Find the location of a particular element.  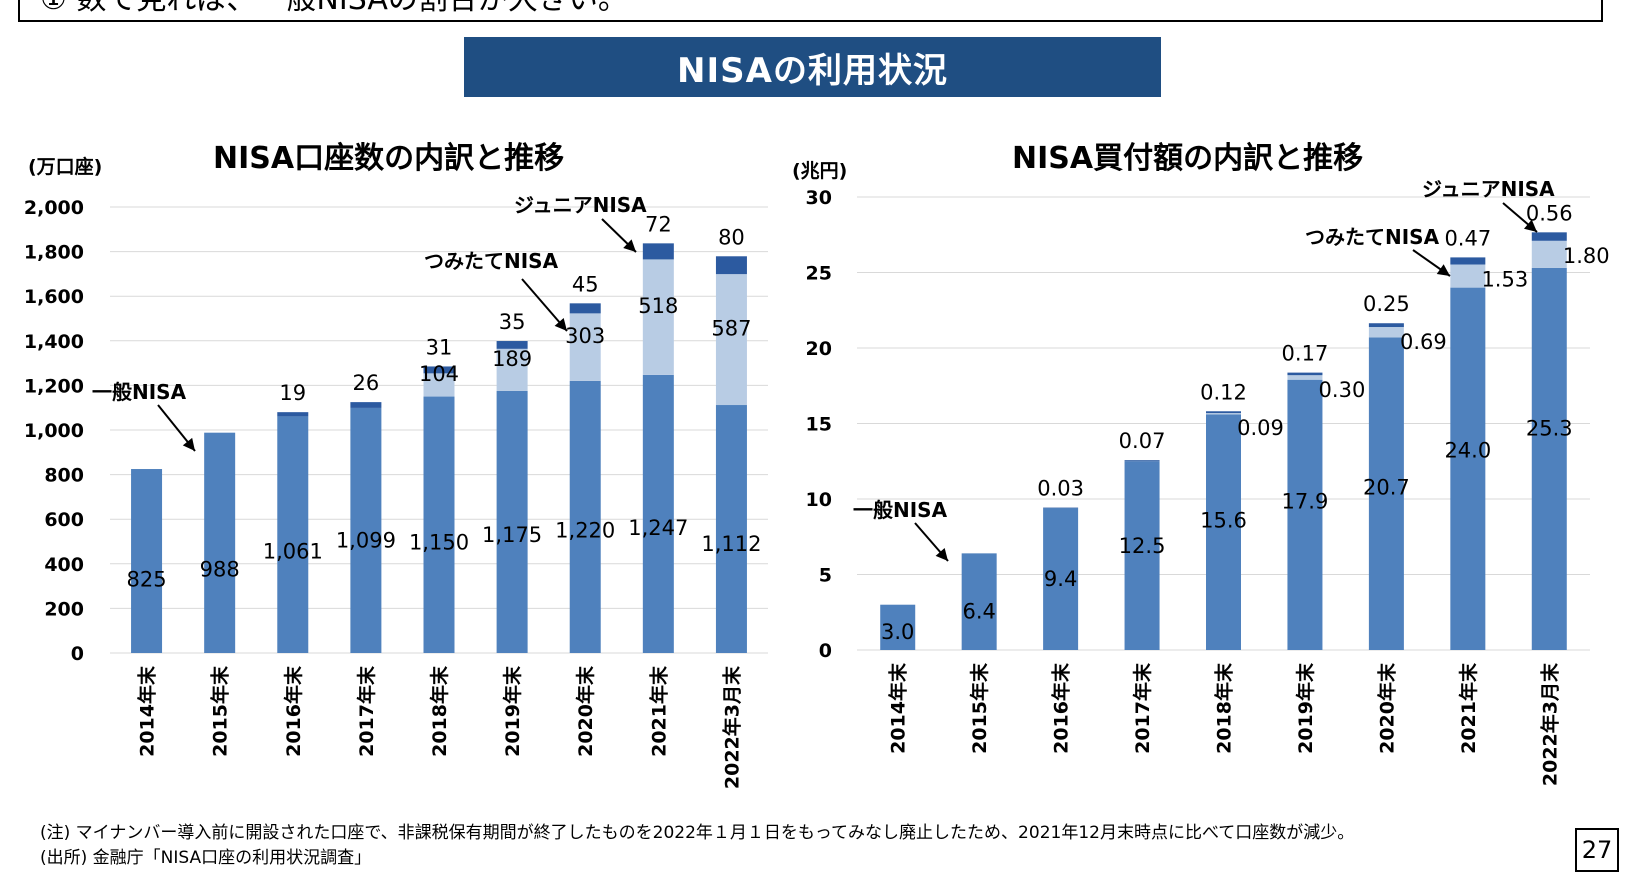

data-label-junior: 0.12 is located at coordinates (1223, 392).